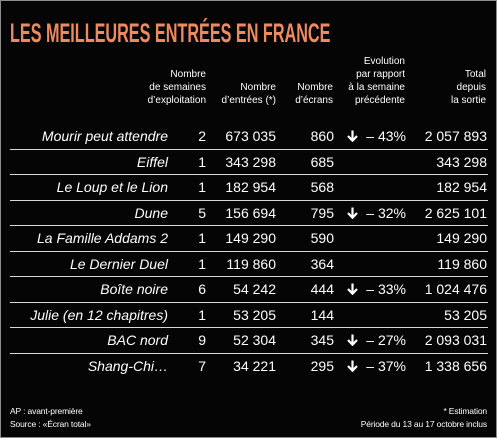 This screenshot has width=497, height=438. Describe the element at coordinates (170, 33) in the screenshot. I see `page-title: LES MEILLEURES ENTRÉES EN FRANCE` at that location.